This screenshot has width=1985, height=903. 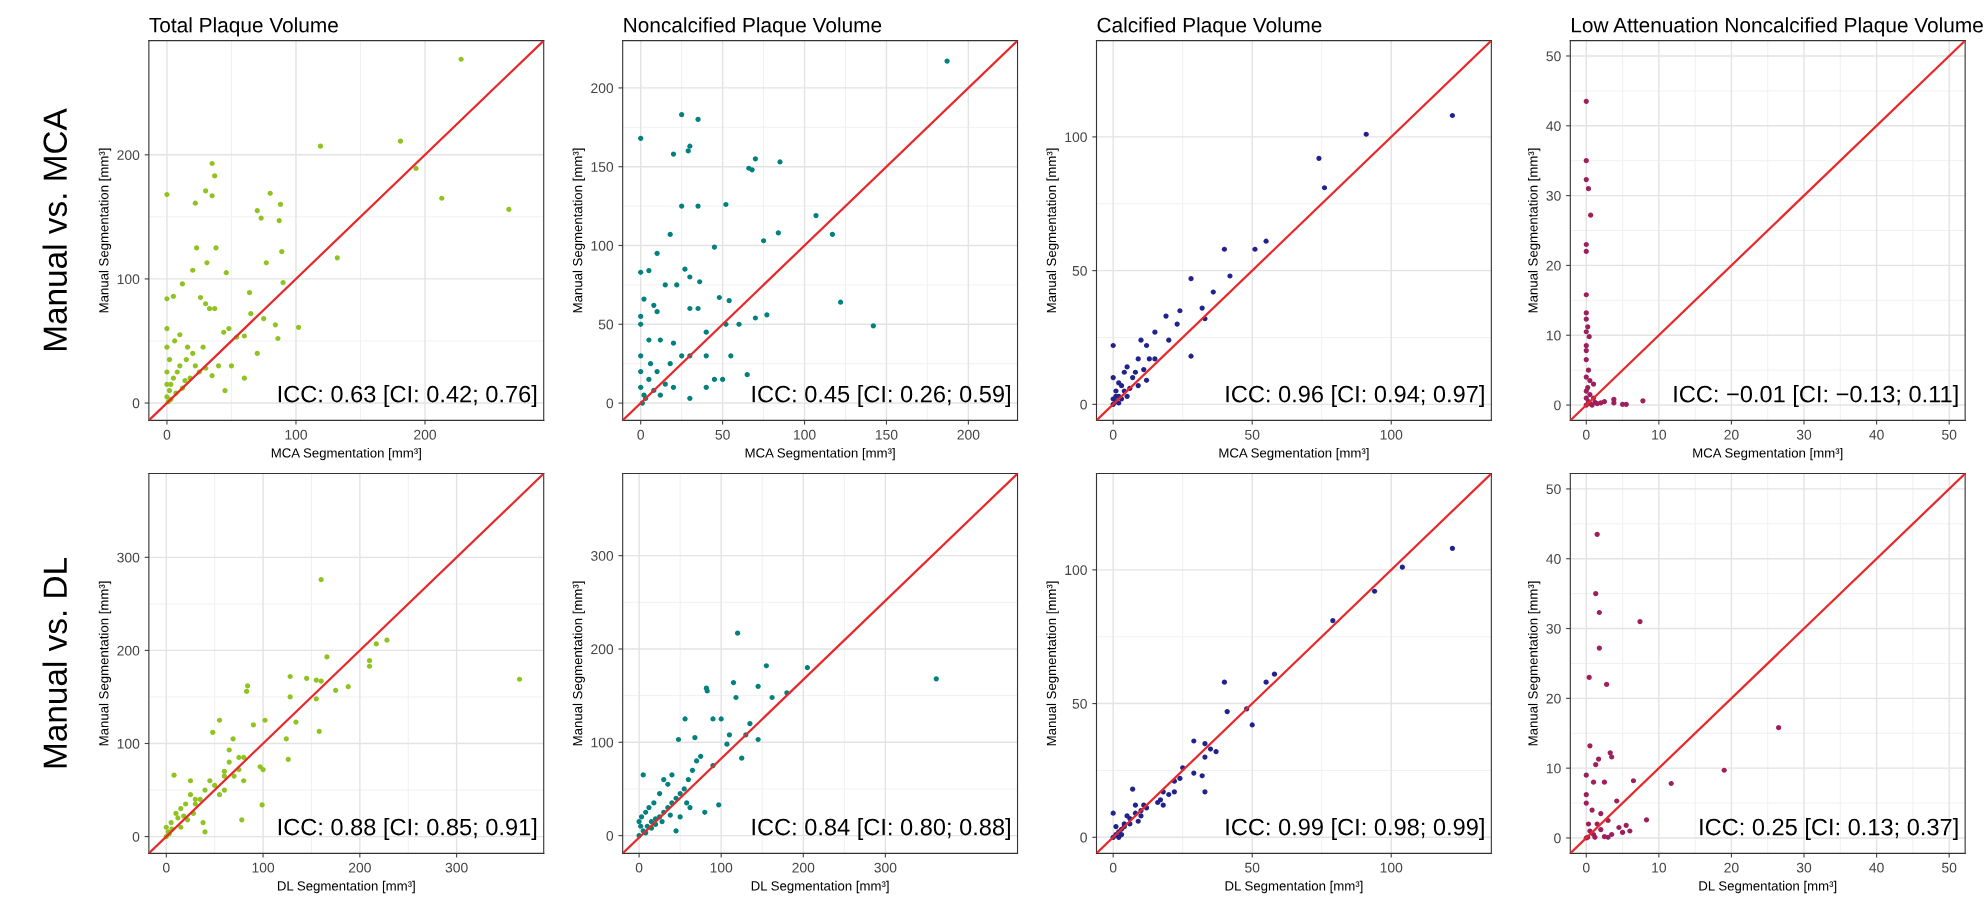 I want to click on chart-title: Calcified Plaque Volume, so click(x=1209, y=27).